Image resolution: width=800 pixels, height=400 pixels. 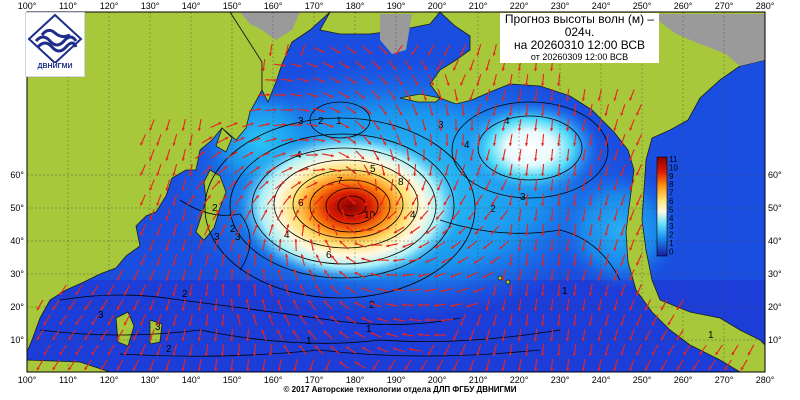 What do you see at coordinates (17, 257) in the screenshot?
I see `latitude-labels-left: 10° 20° 30° 40° 50° 60°` at bounding box center [17, 257].